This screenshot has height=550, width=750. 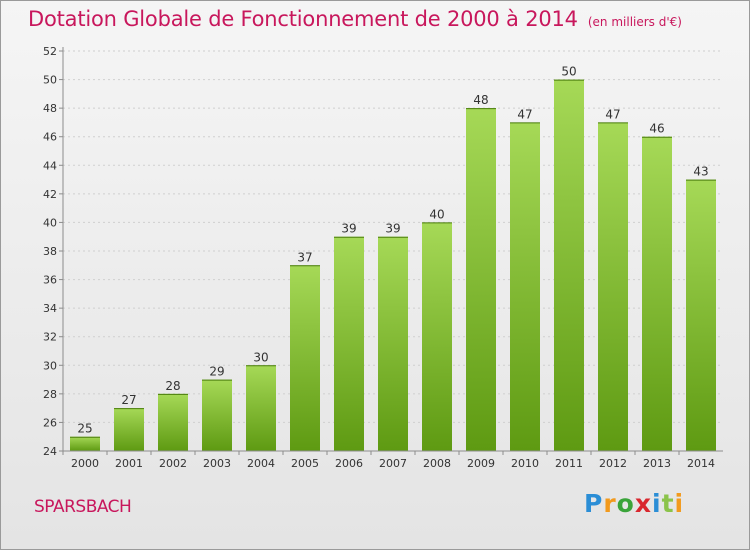 What do you see at coordinates (349, 463) in the screenshot?
I see `x-tick-label: 2006` at bounding box center [349, 463].